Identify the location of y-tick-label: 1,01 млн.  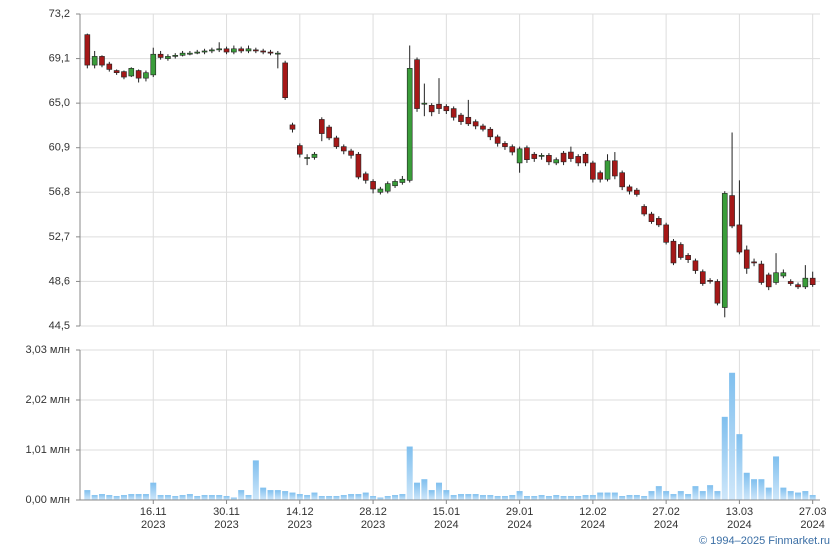
(47, 450).